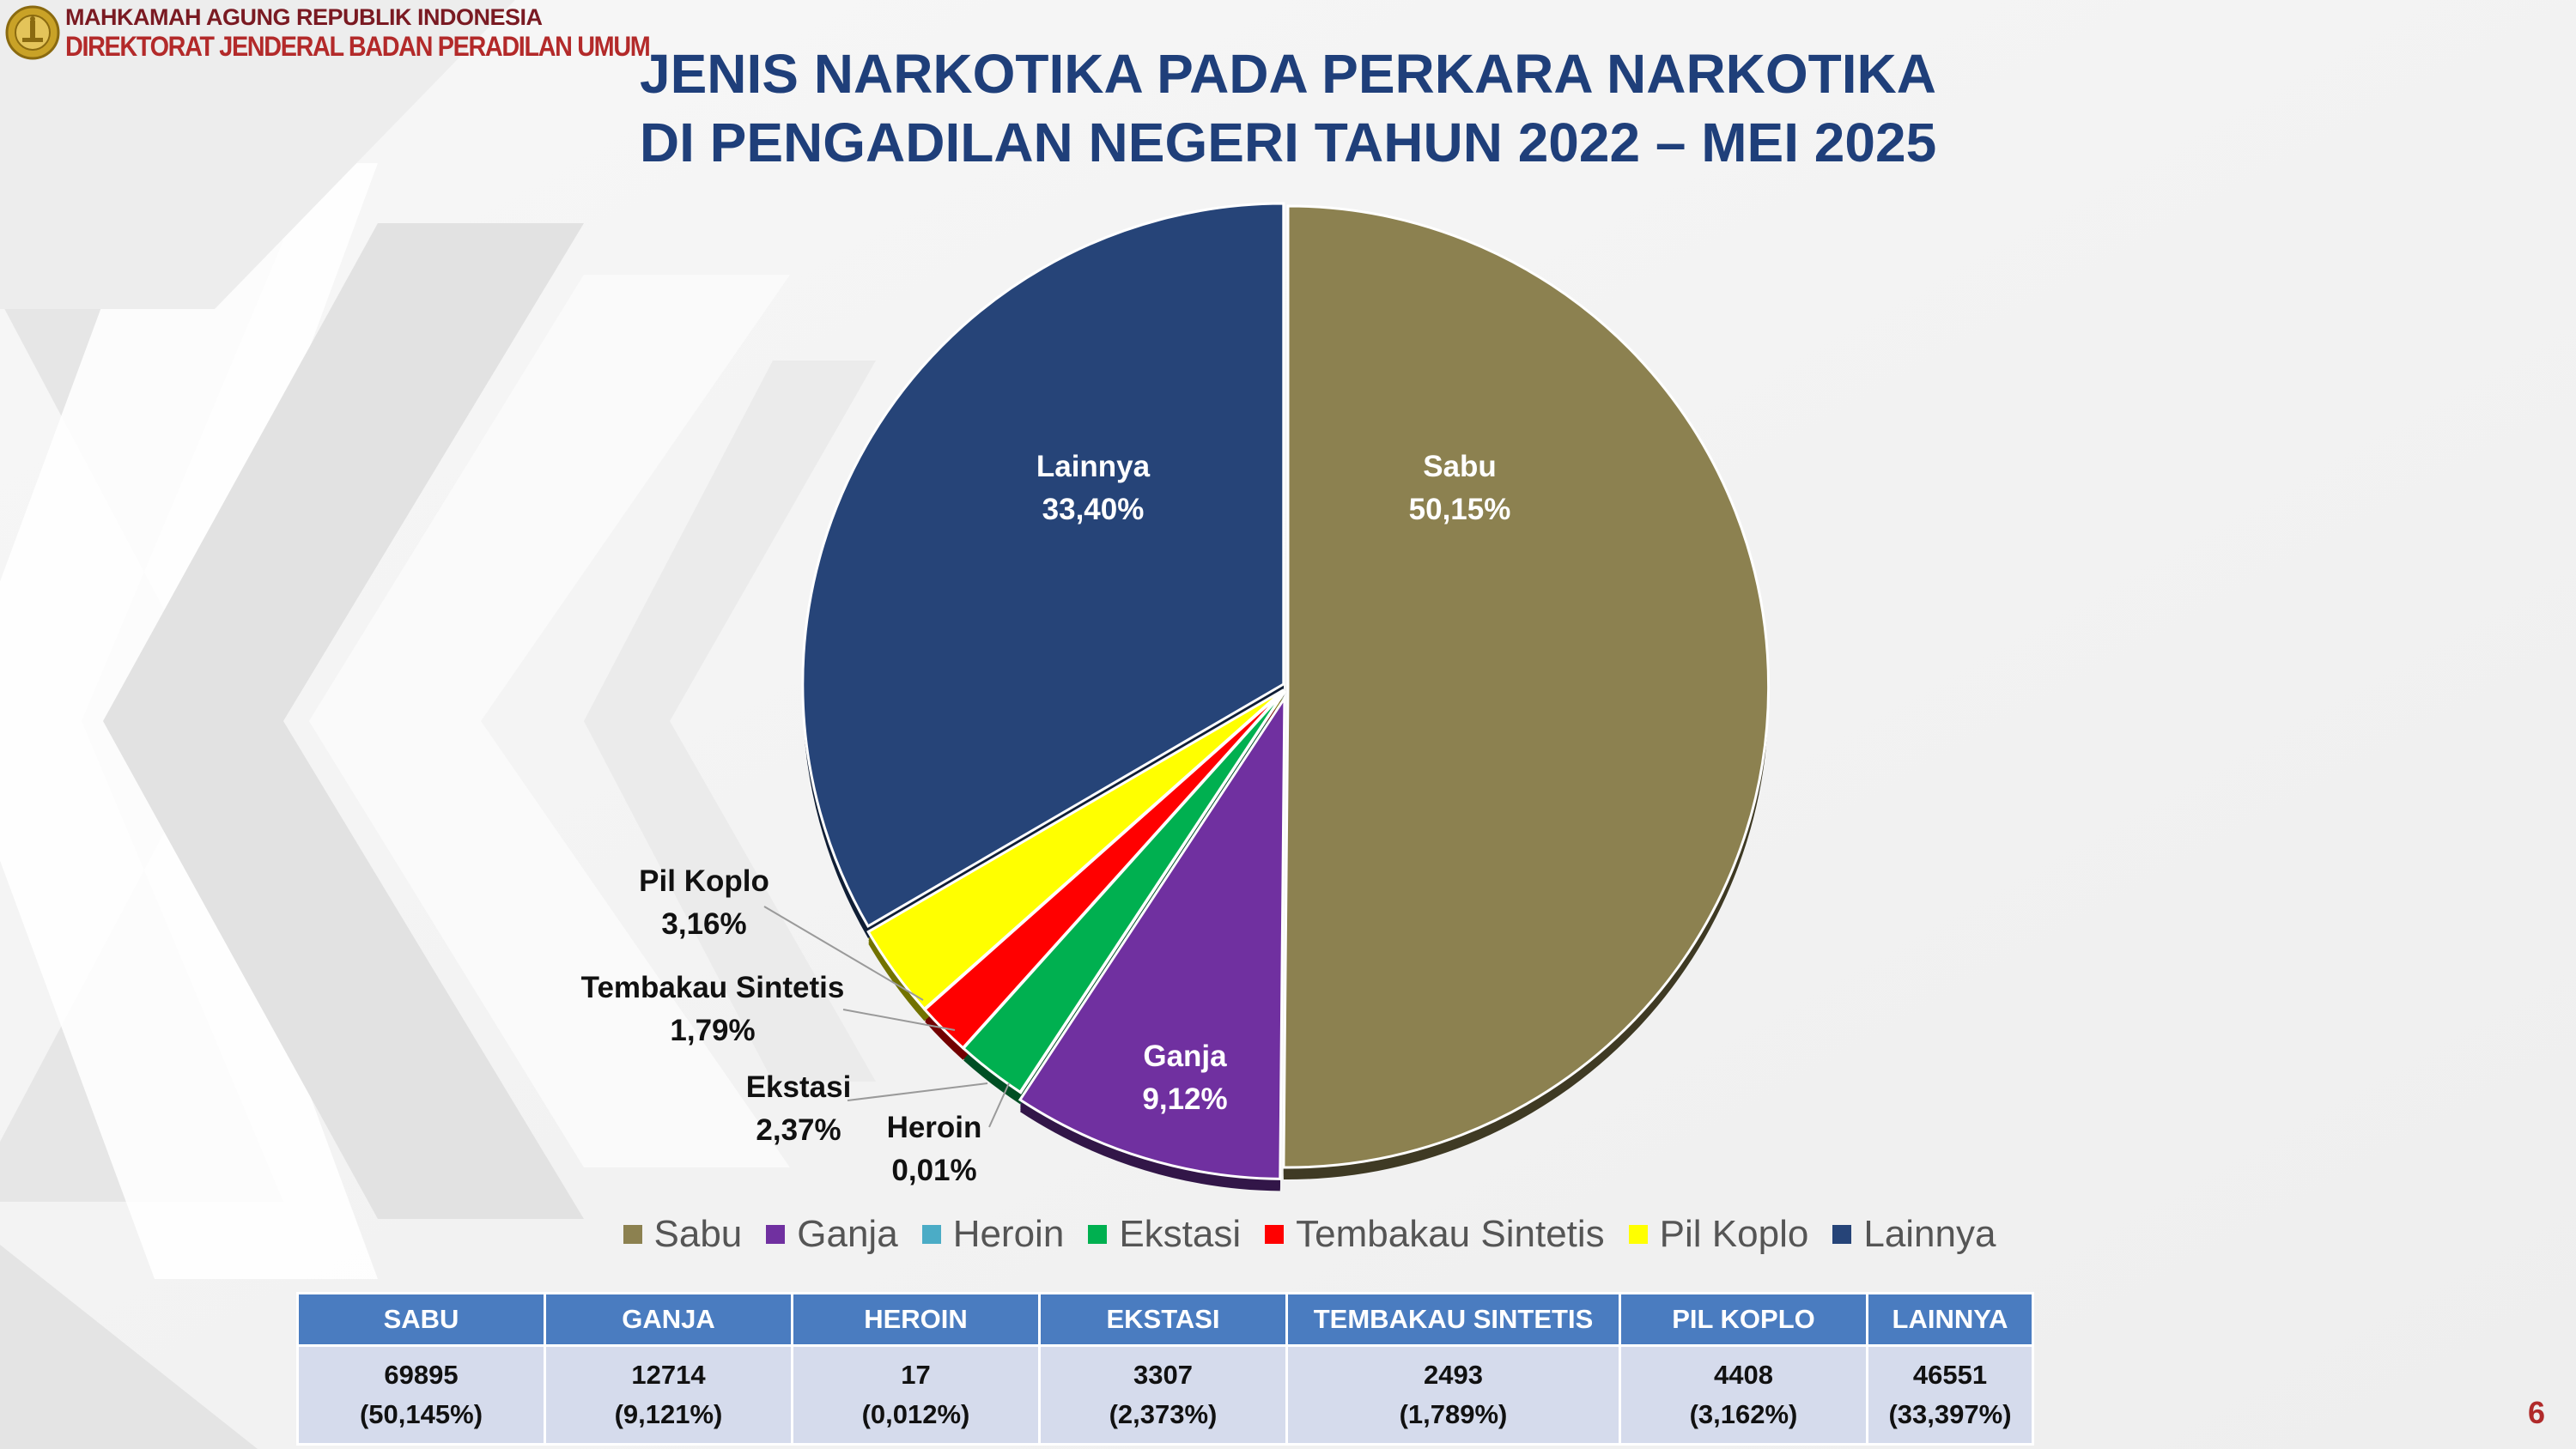 The height and width of the screenshot is (1449, 2576). I want to click on legend-item-ganja: Ganja, so click(832, 1234).